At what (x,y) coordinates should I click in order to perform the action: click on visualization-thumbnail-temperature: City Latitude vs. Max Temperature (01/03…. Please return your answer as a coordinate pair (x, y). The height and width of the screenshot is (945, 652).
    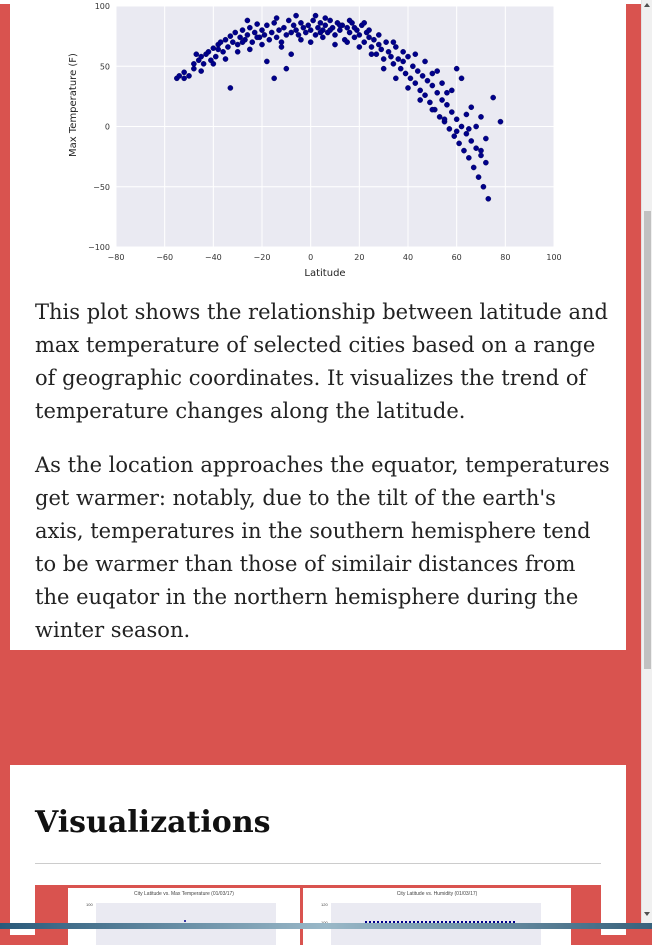
    Looking at the image, I should click on (184, 915).